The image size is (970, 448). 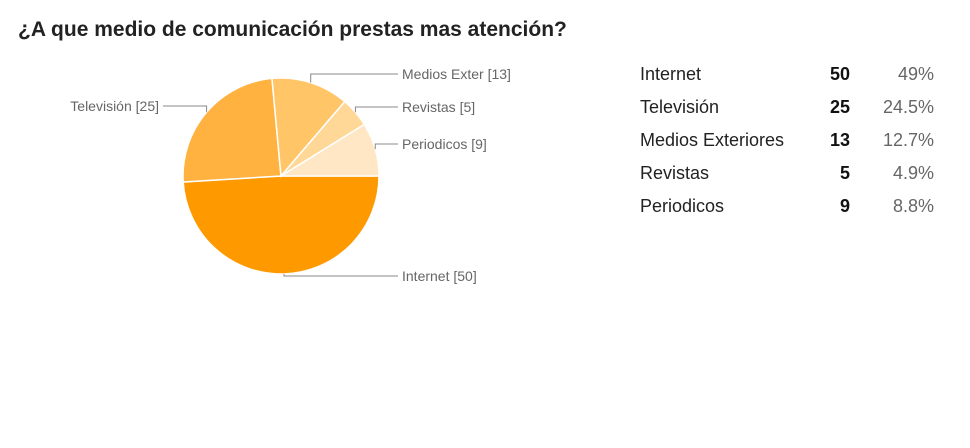 I want to click on summary-count: 50, so click(x=839, y=74).